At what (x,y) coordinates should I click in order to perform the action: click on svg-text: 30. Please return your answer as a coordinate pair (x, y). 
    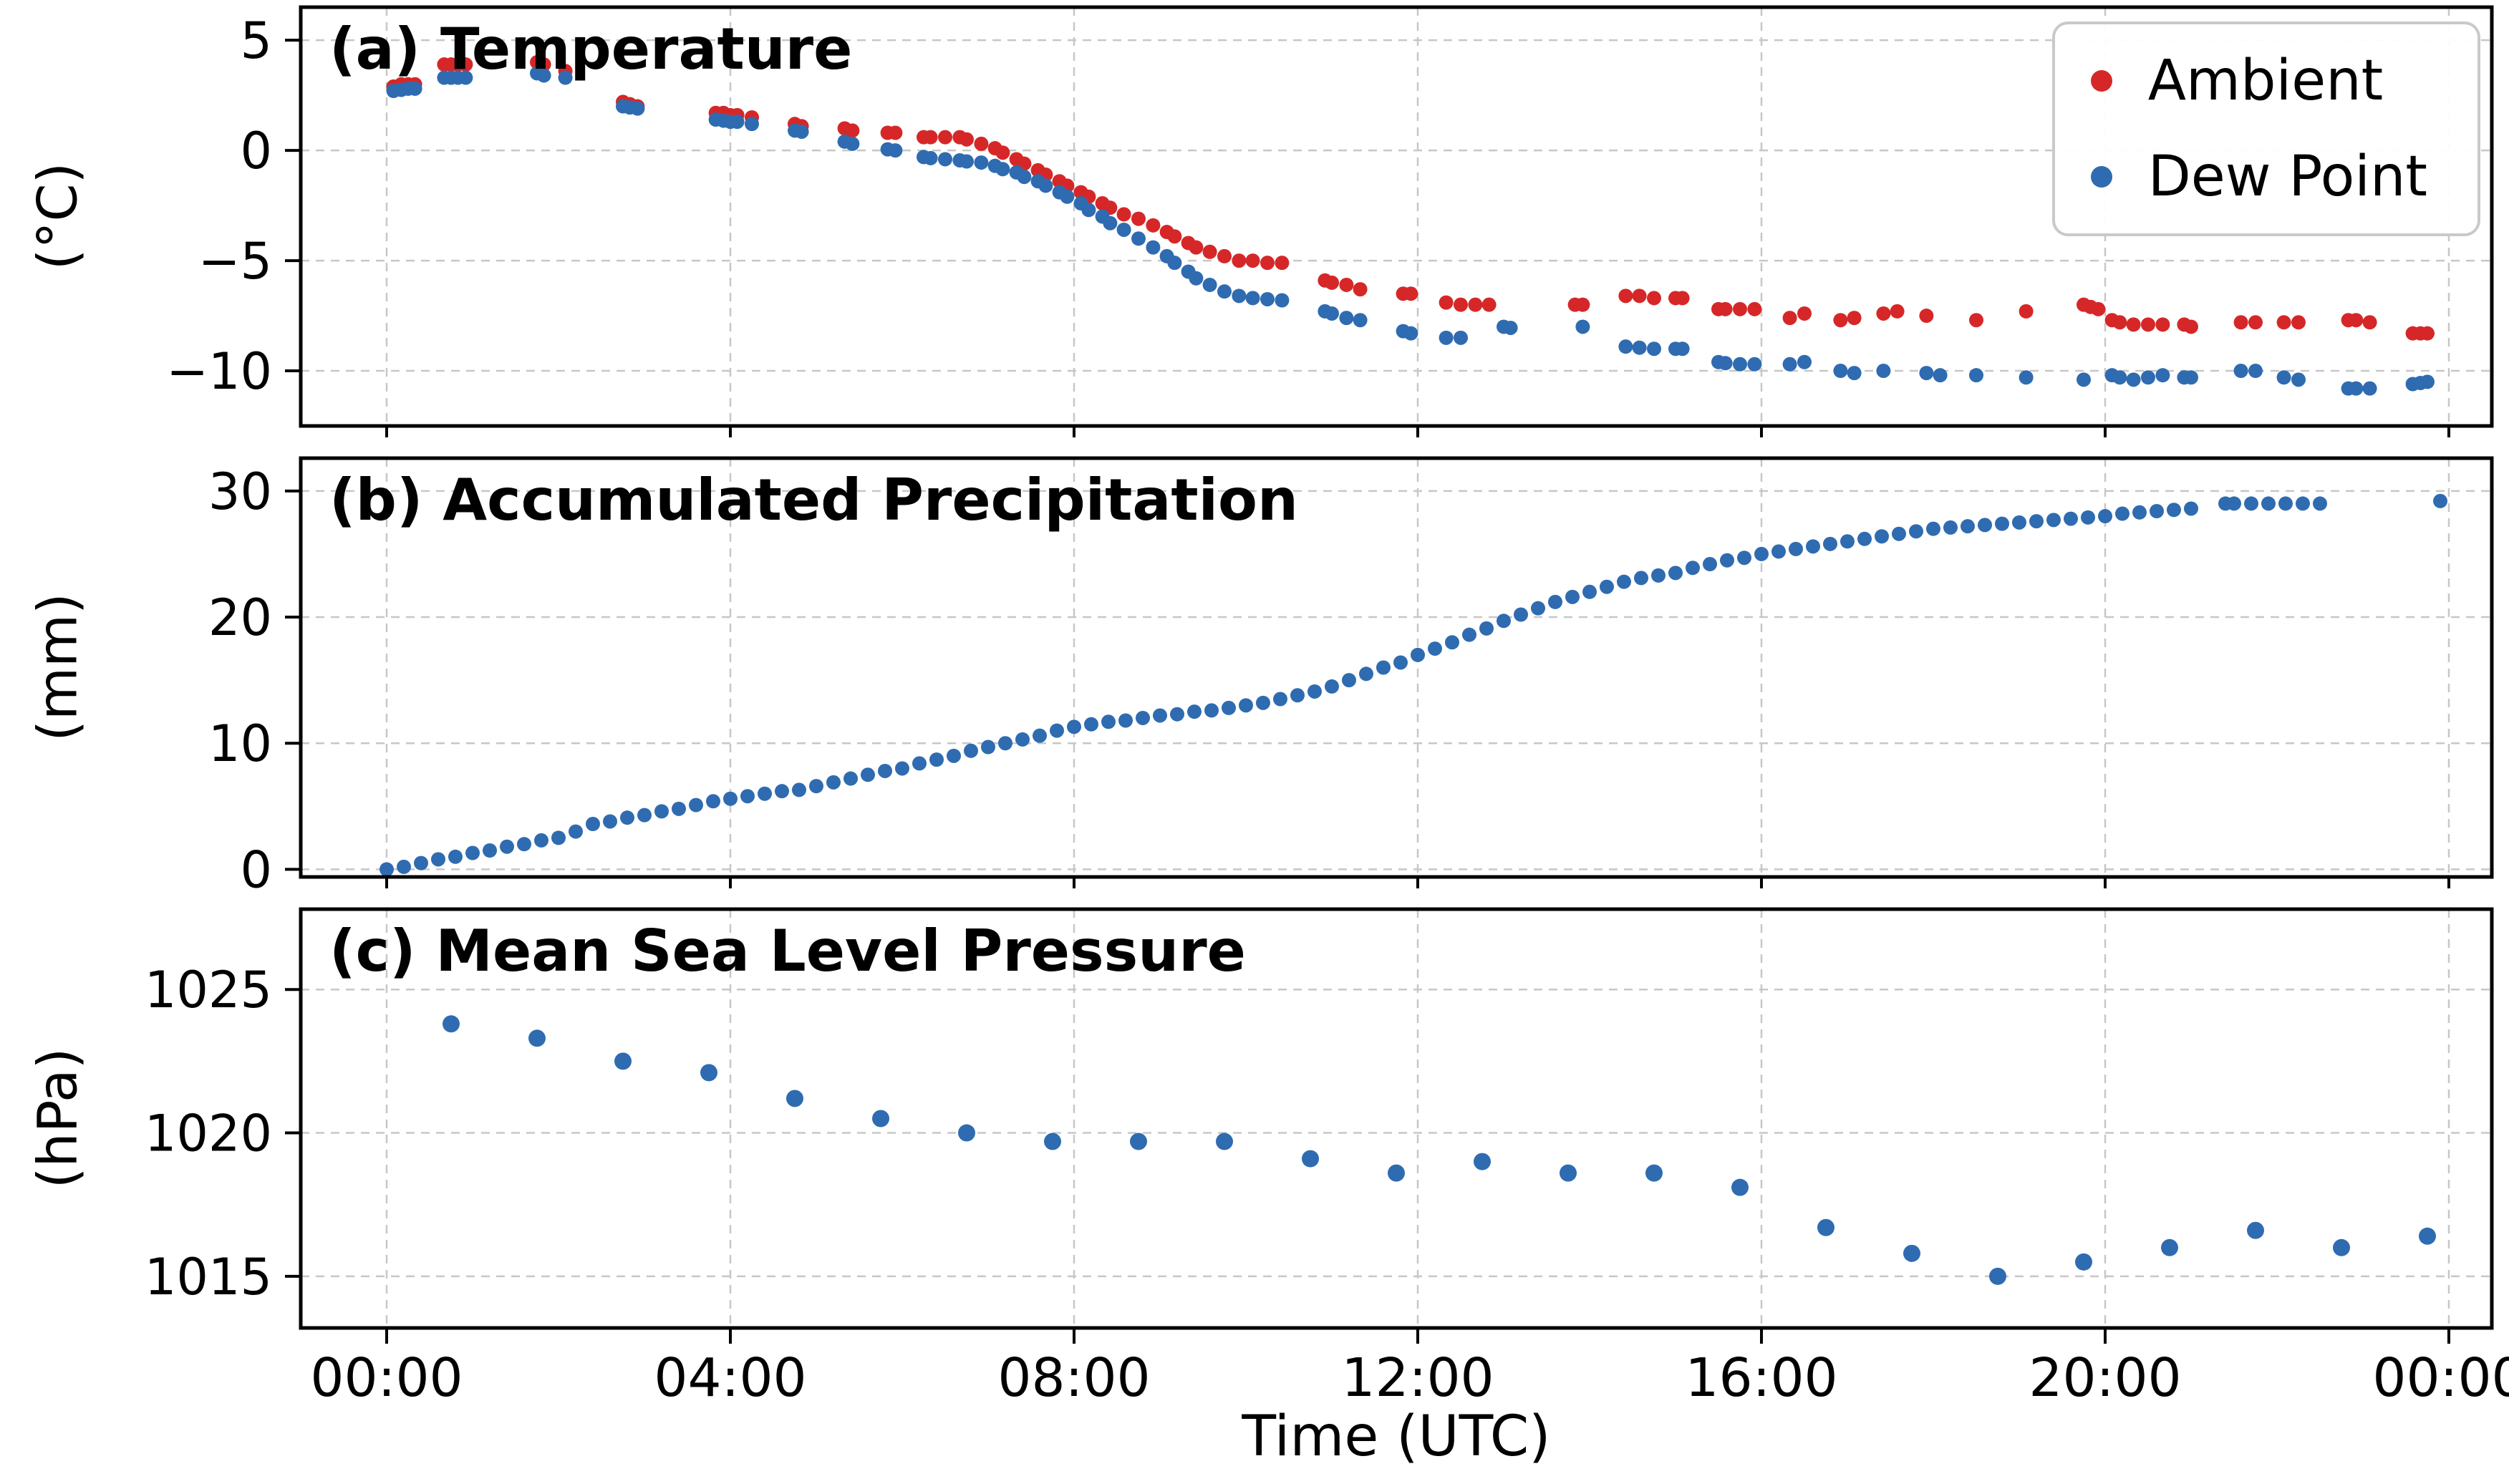
    Looking at the image, I should click on (240, 491).